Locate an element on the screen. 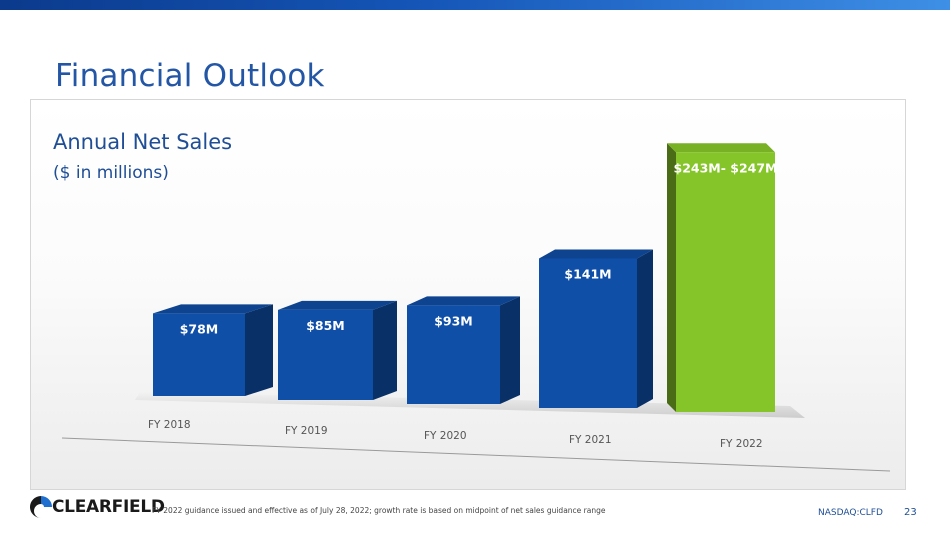 This screenshot has height=534, width=950. bar-data-label: $93M is located at coordinates (453, 320).